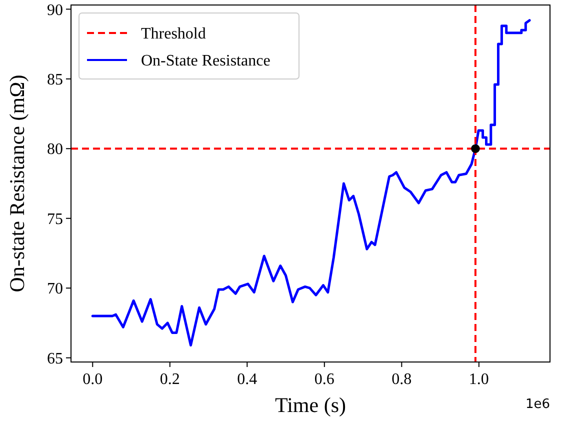 This screenshot has width=563, height=424. Describe the element at coordinates (92, 379) in the screenshot. I see `x-tick-label: 0.0` at that location.